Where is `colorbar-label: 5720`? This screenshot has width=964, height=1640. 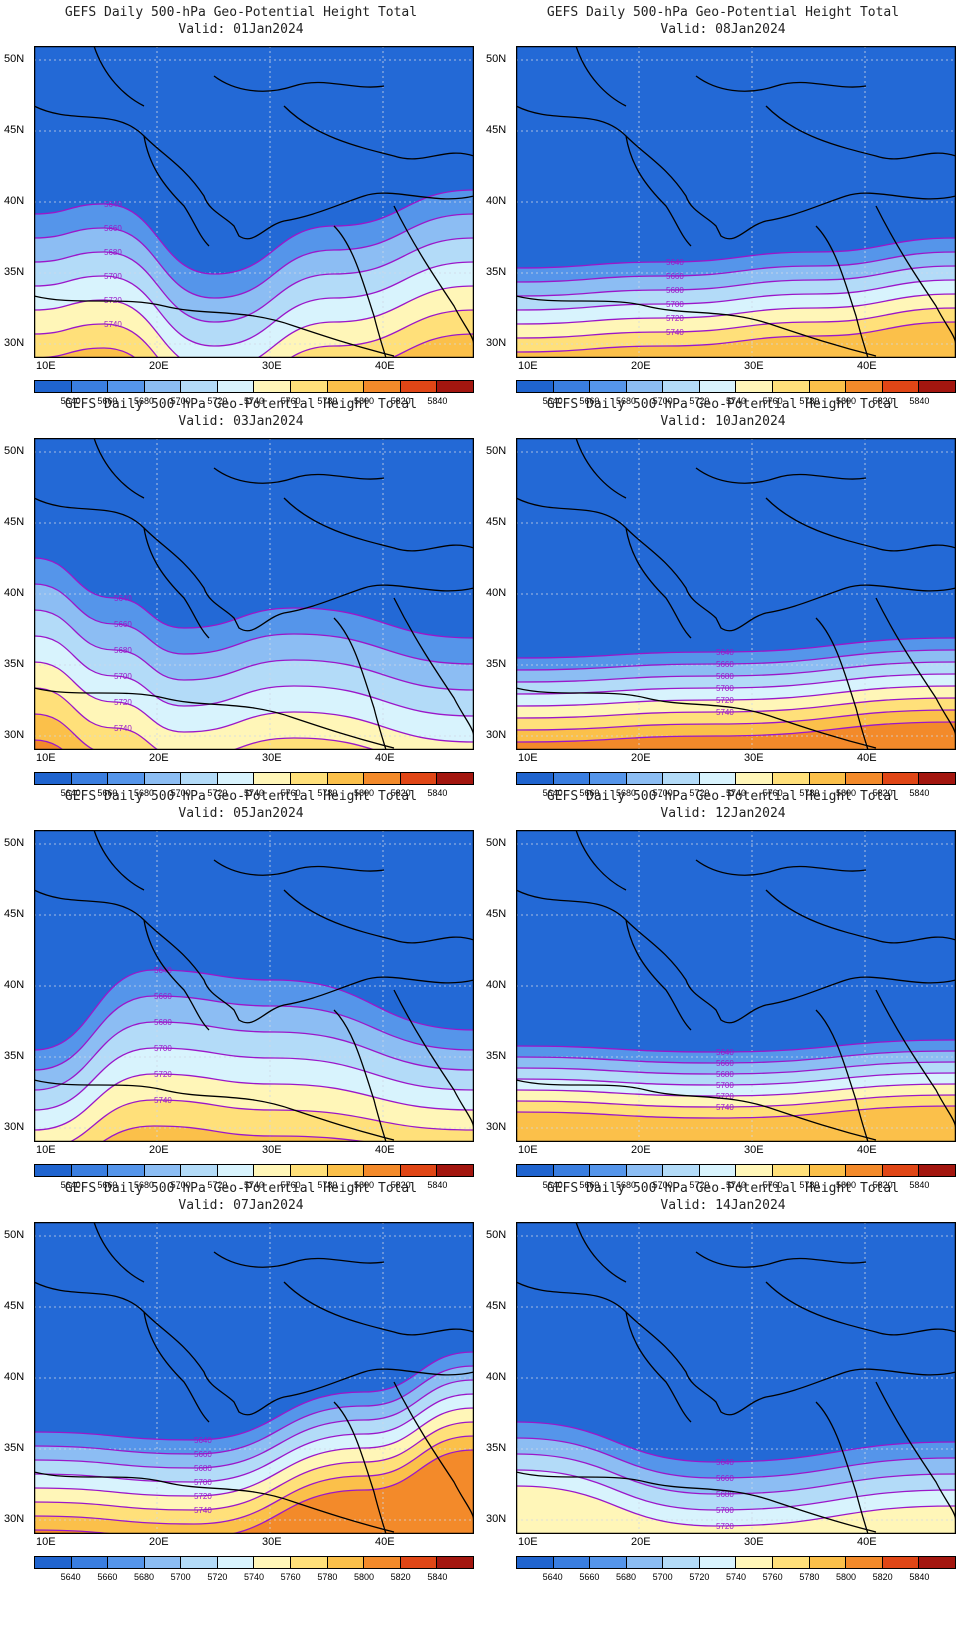
colorbar-label: 5720 is located at coordinates (217, 1577).